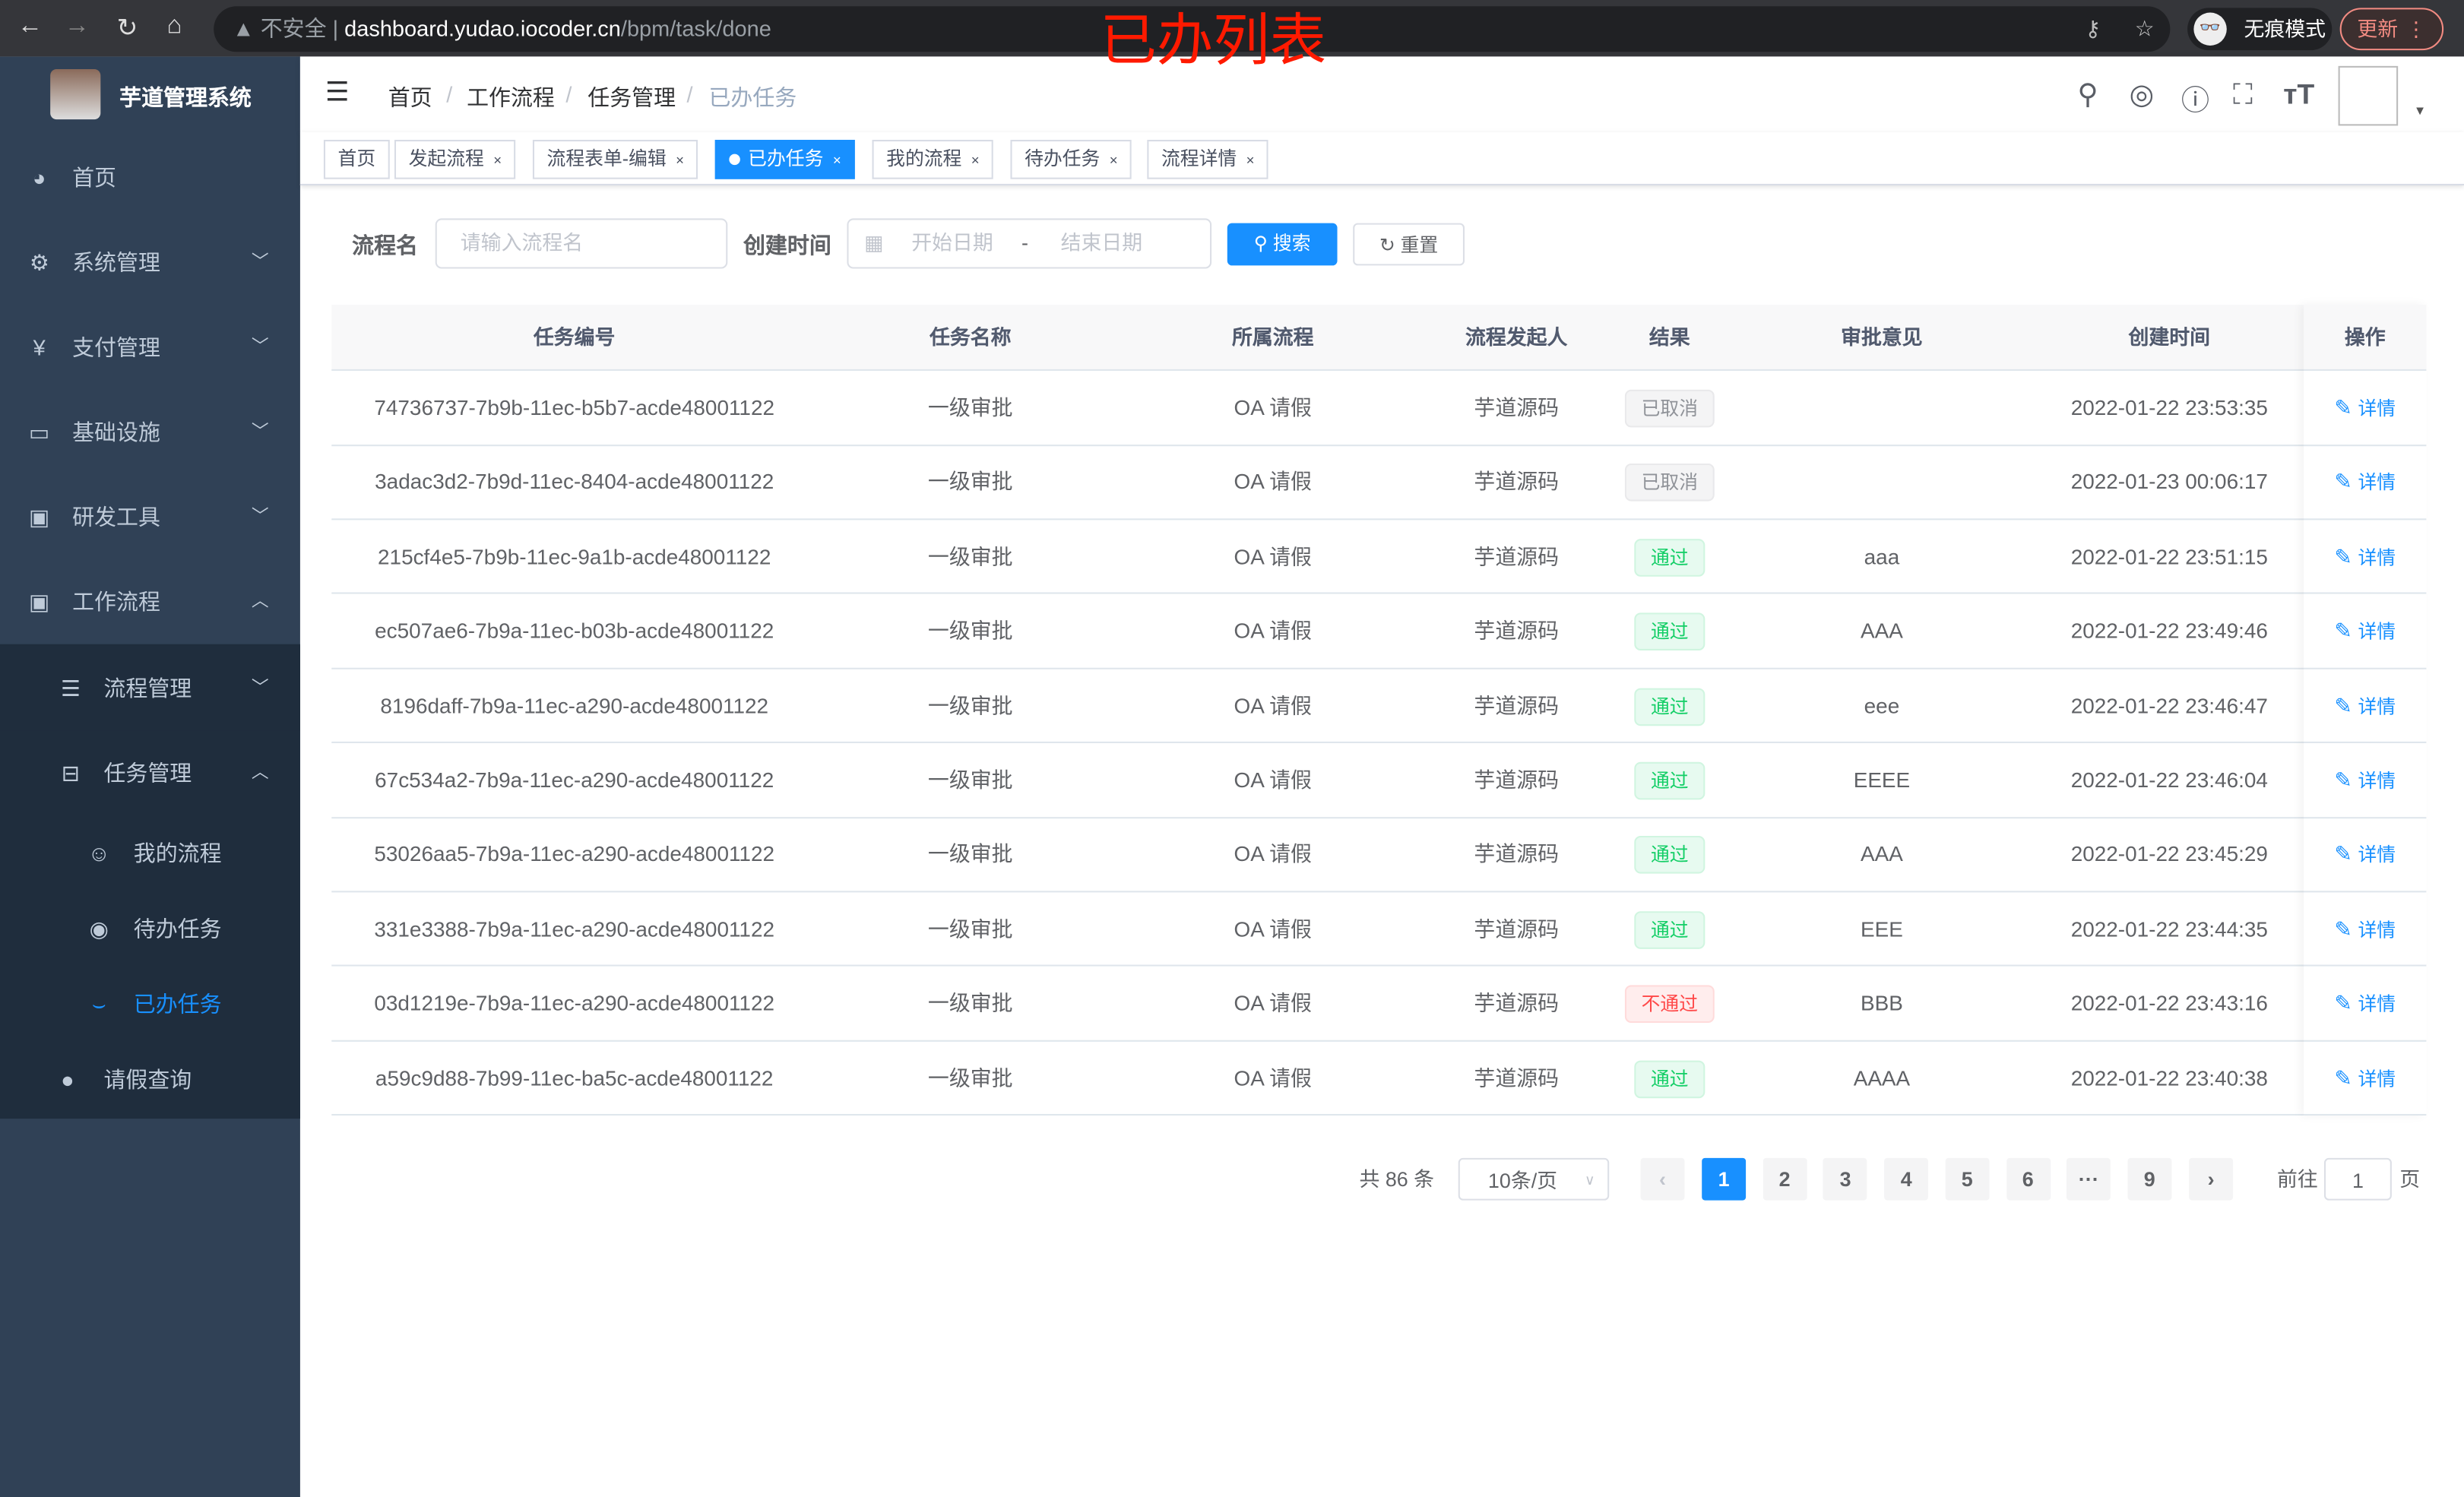 This screenshot has width=2464, height=1497. I want to click on breadcrumb-home: 首页, so click(410, 97).